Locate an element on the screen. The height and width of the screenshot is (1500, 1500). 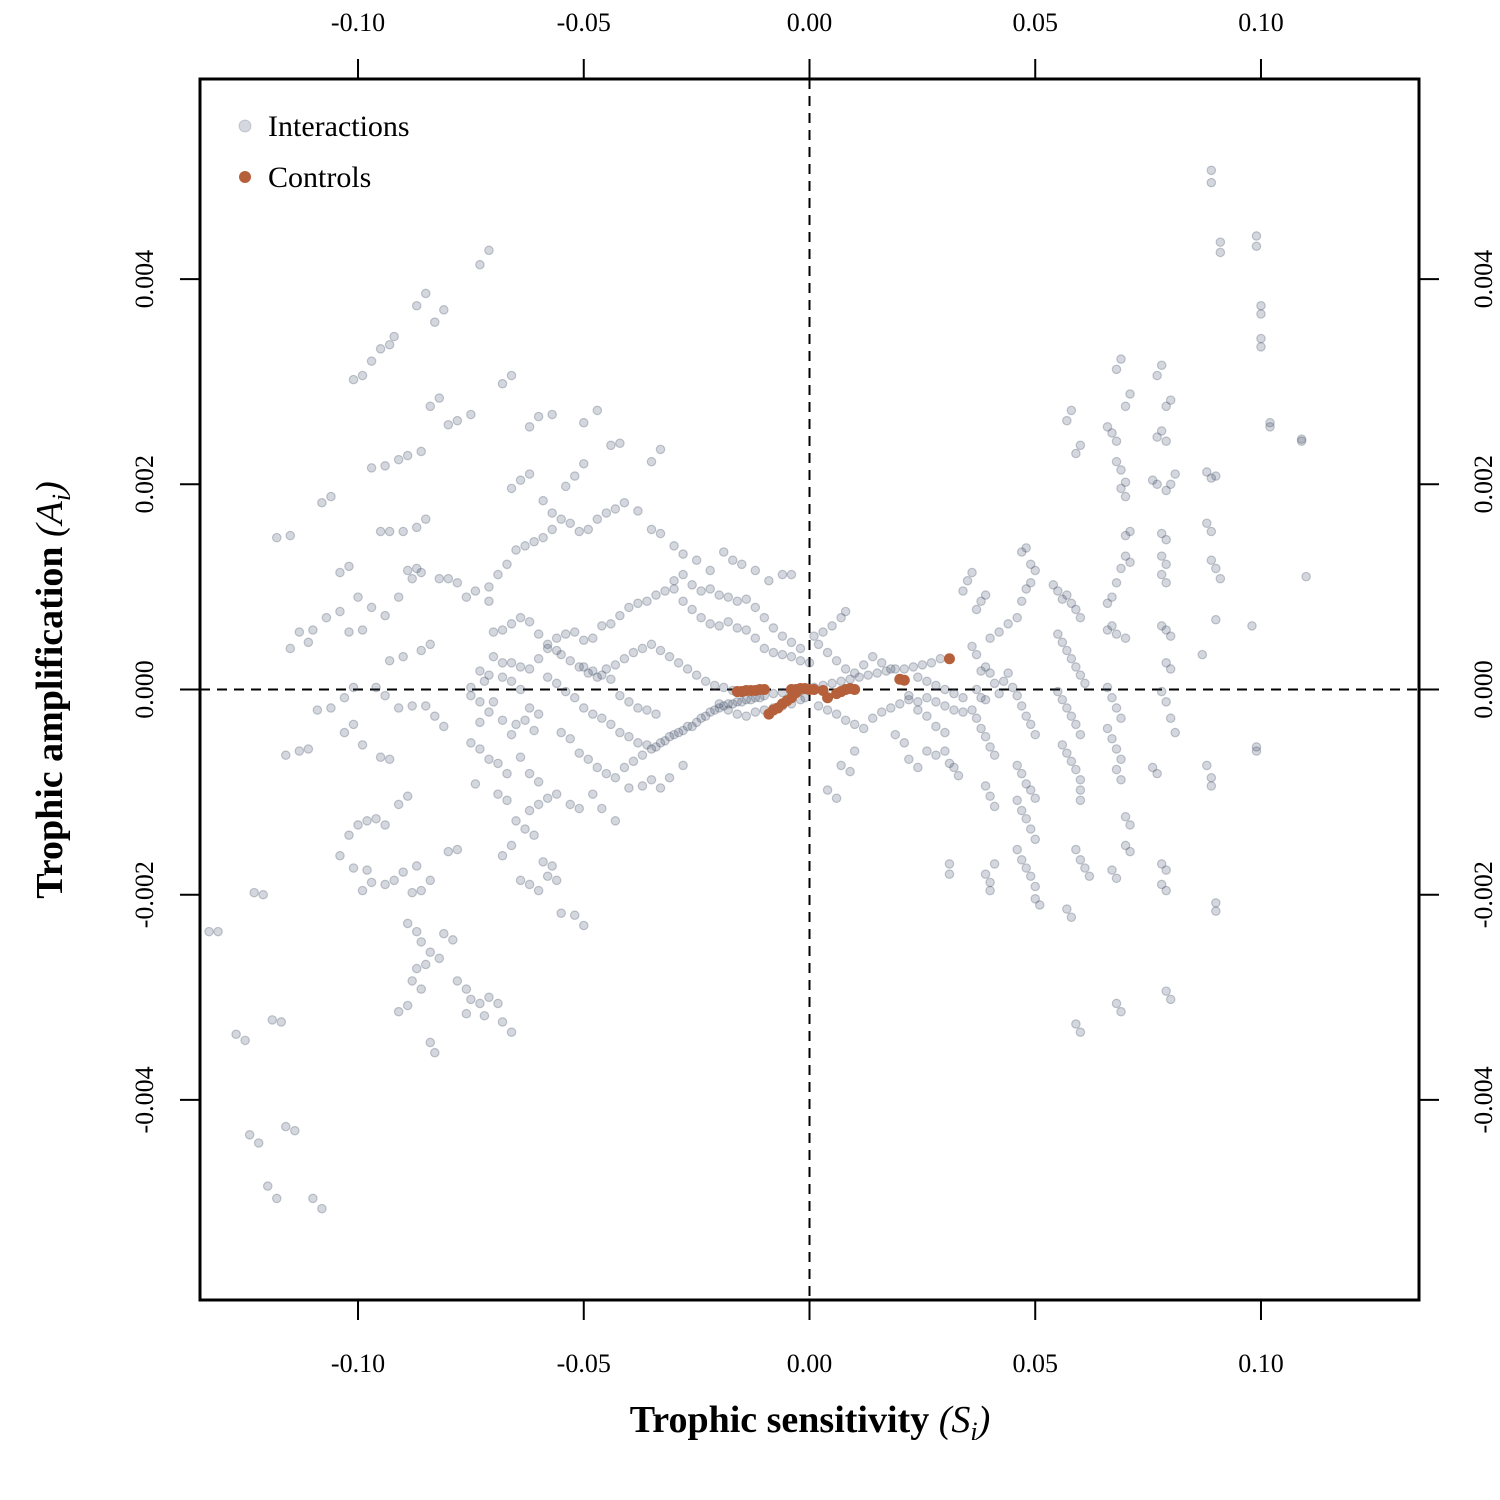
x-tick-label-top: 0.10 is located at coordinates (1261, 22).